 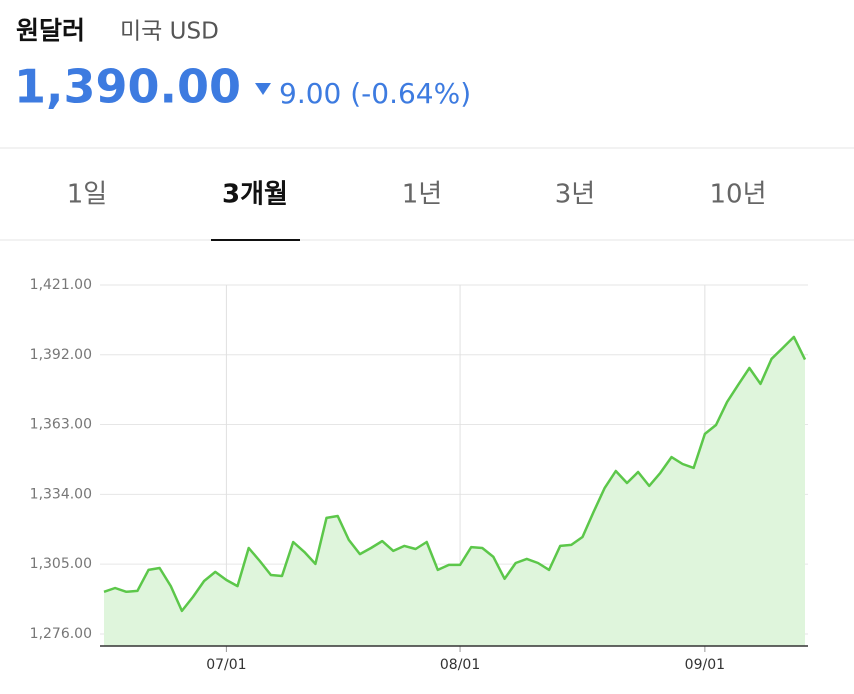 I want to click on change: 9.00 (-0.64%), so click(x=375, y=93).